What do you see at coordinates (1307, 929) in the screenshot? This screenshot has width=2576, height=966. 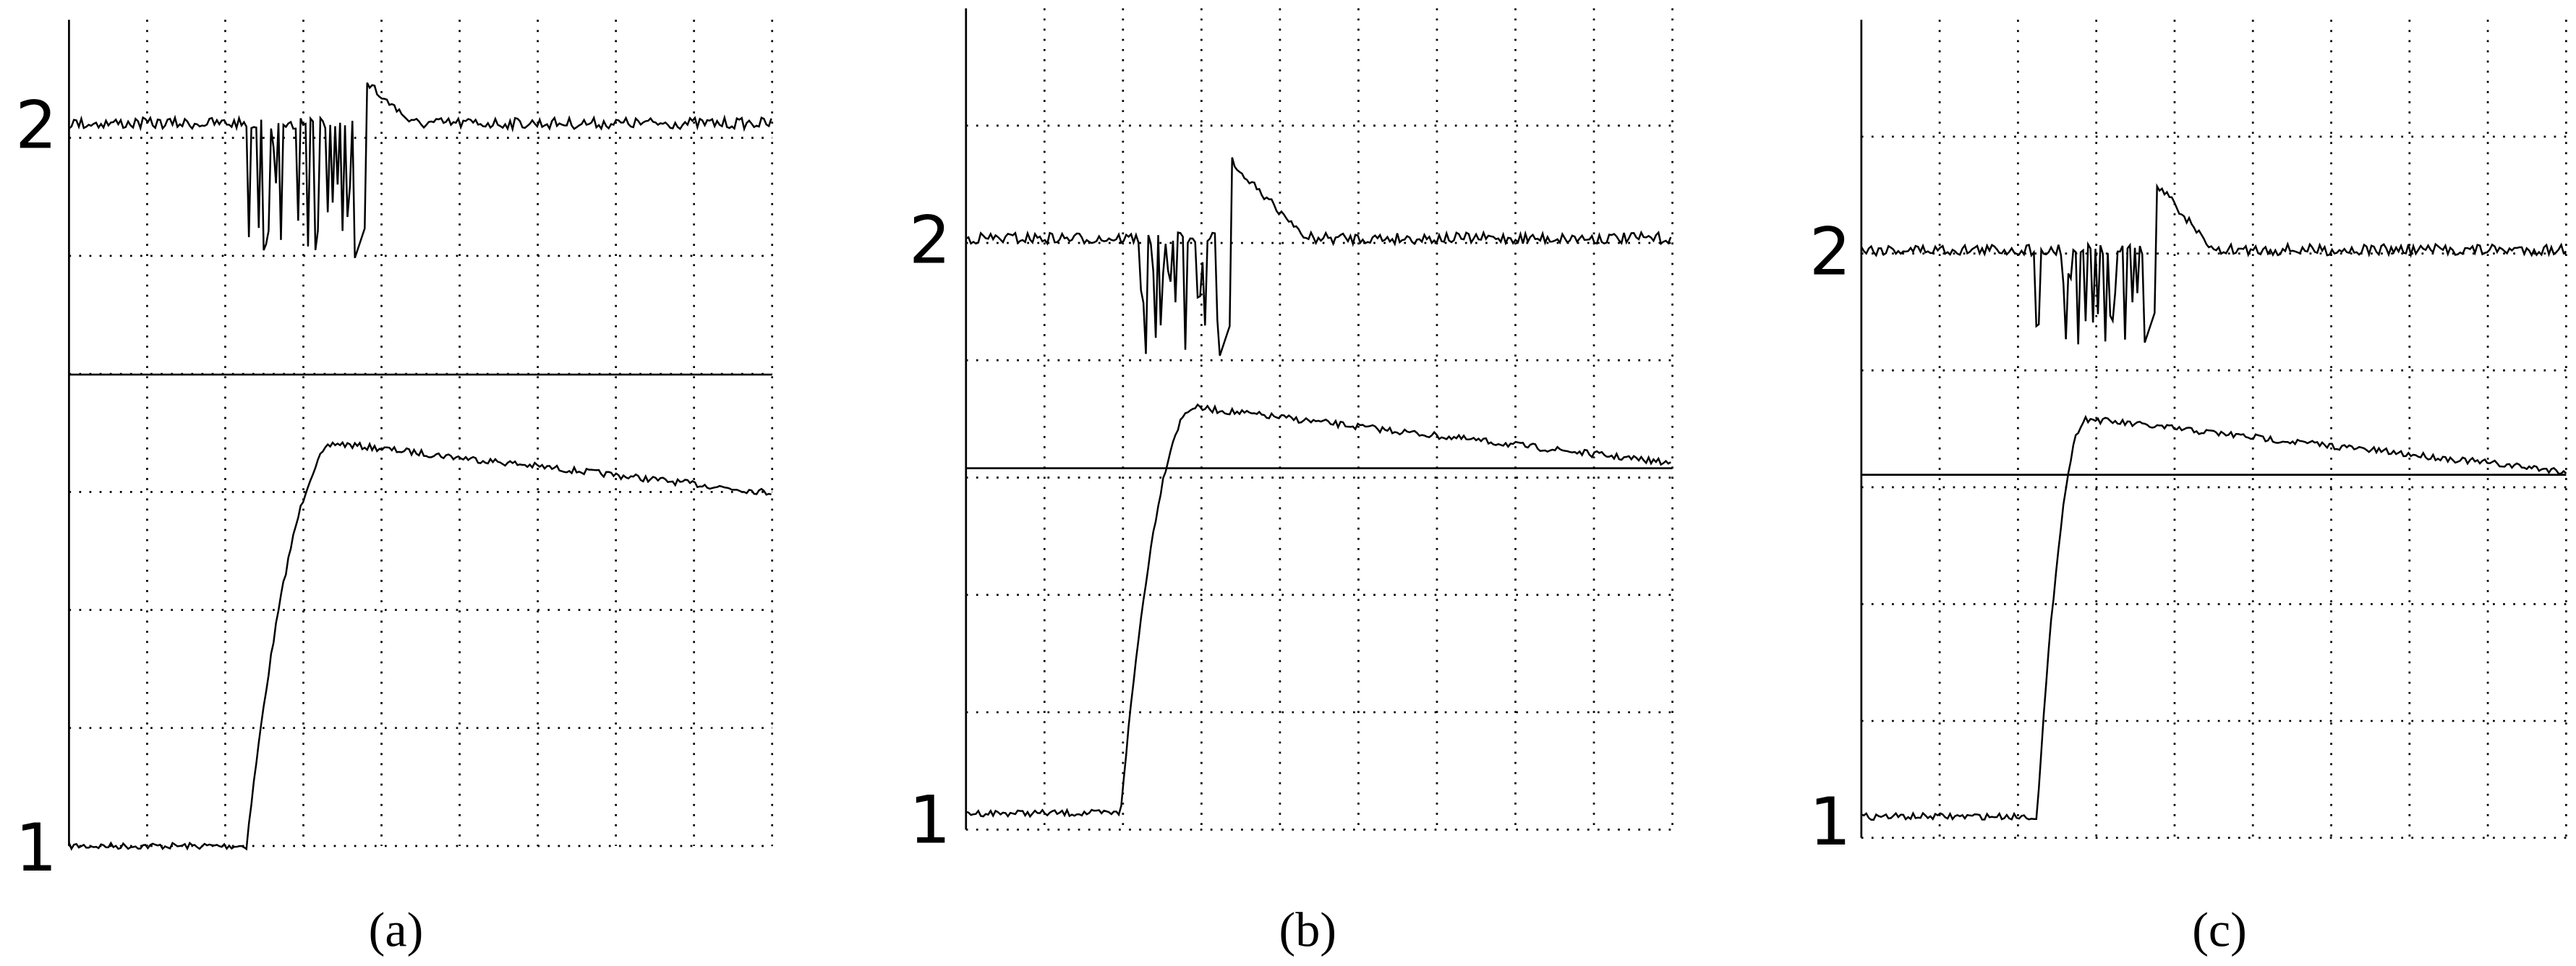 I see `panel-label: (b)` at bounding box center [1307, 929].